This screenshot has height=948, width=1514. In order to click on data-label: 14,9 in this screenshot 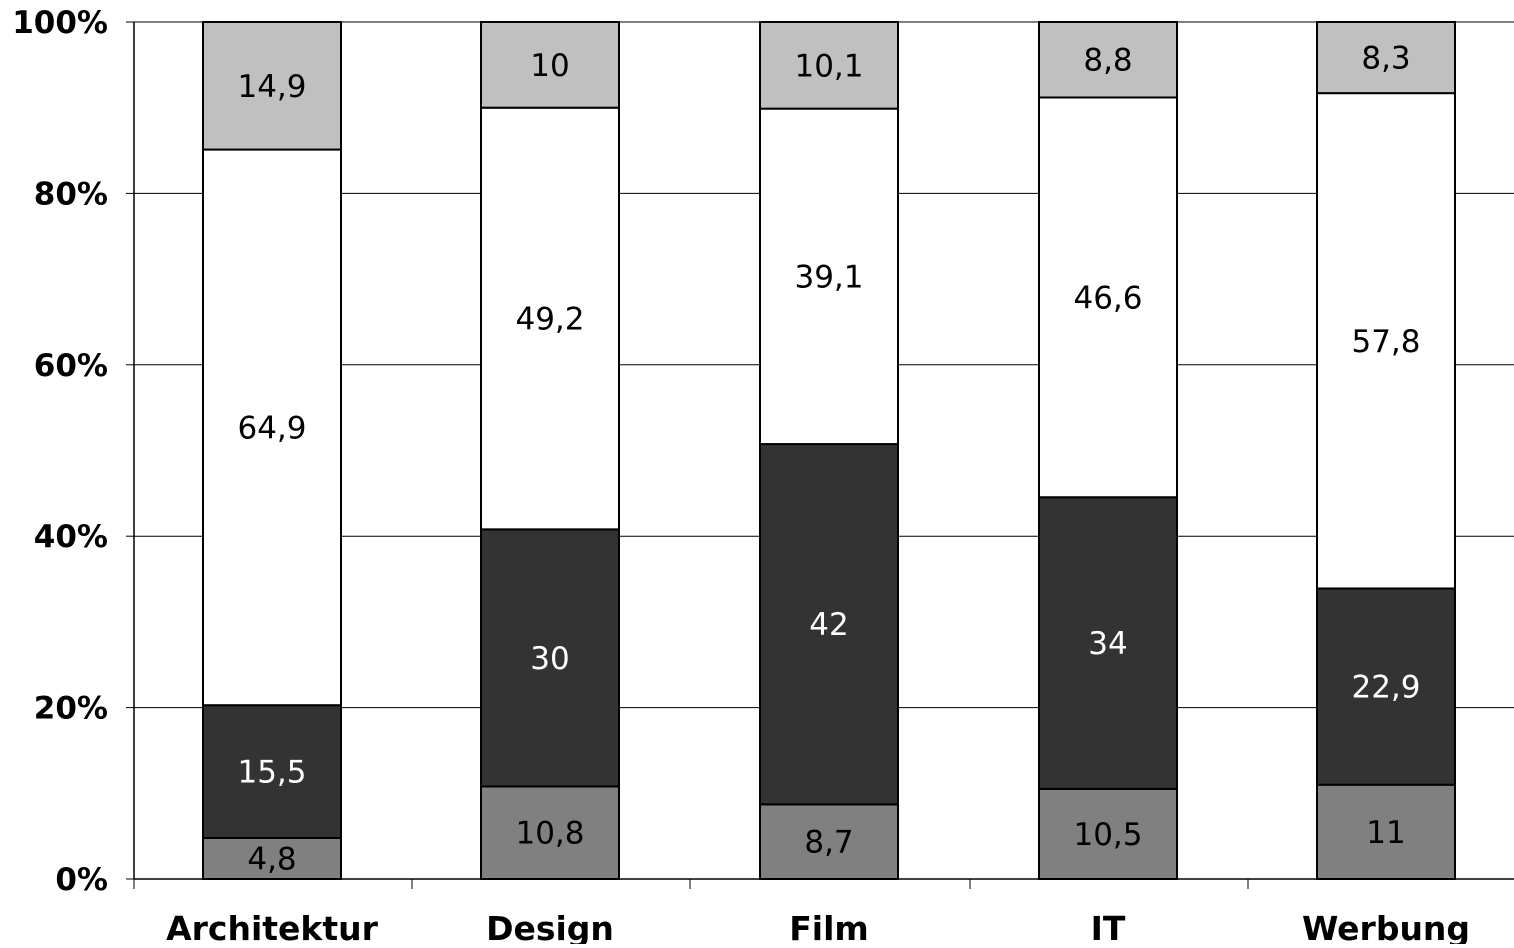, I will do `click(271, 87)`.